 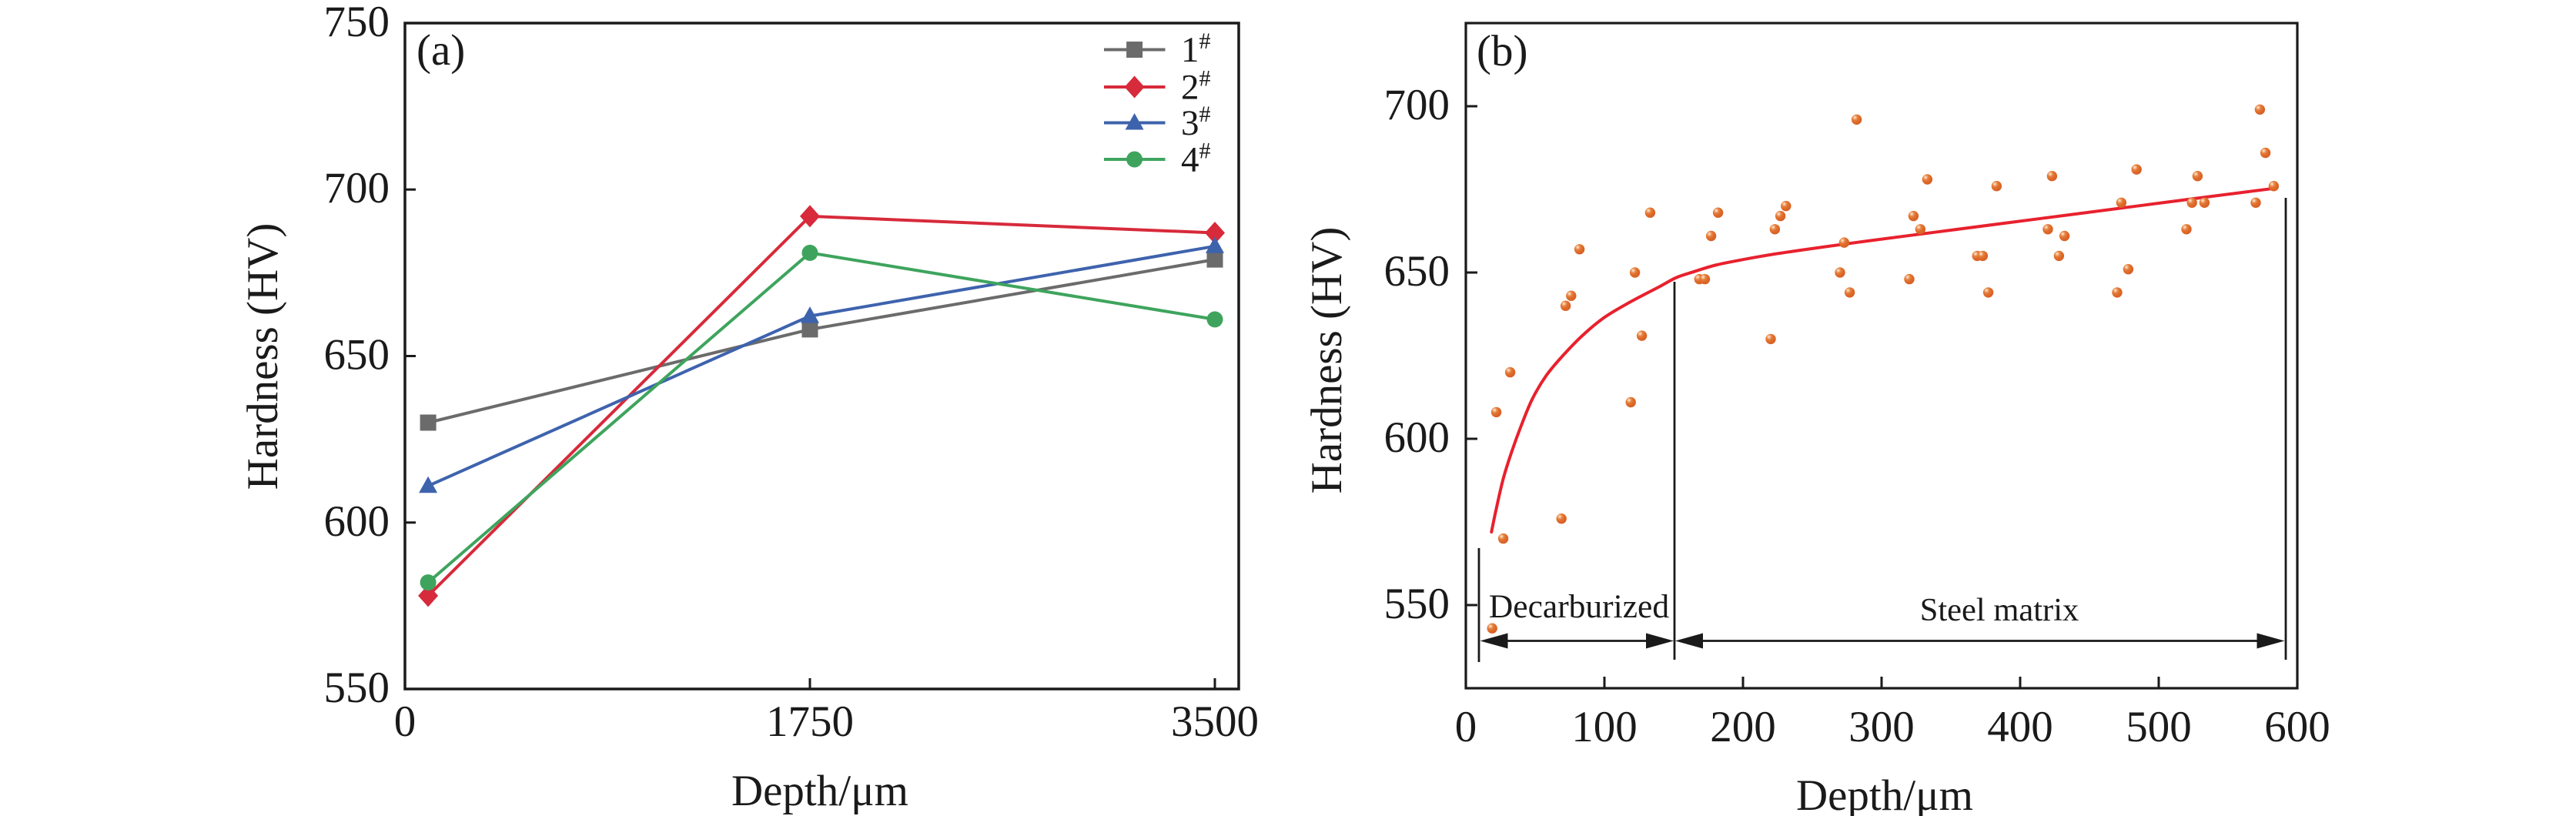 I want to click on svg-text: Steel matrix, so click(x=2000, y=610).